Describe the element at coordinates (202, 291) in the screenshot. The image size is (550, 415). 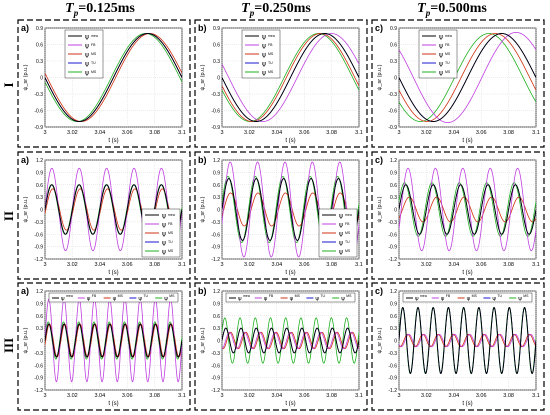
I see `panel-letter: b)` at that location.